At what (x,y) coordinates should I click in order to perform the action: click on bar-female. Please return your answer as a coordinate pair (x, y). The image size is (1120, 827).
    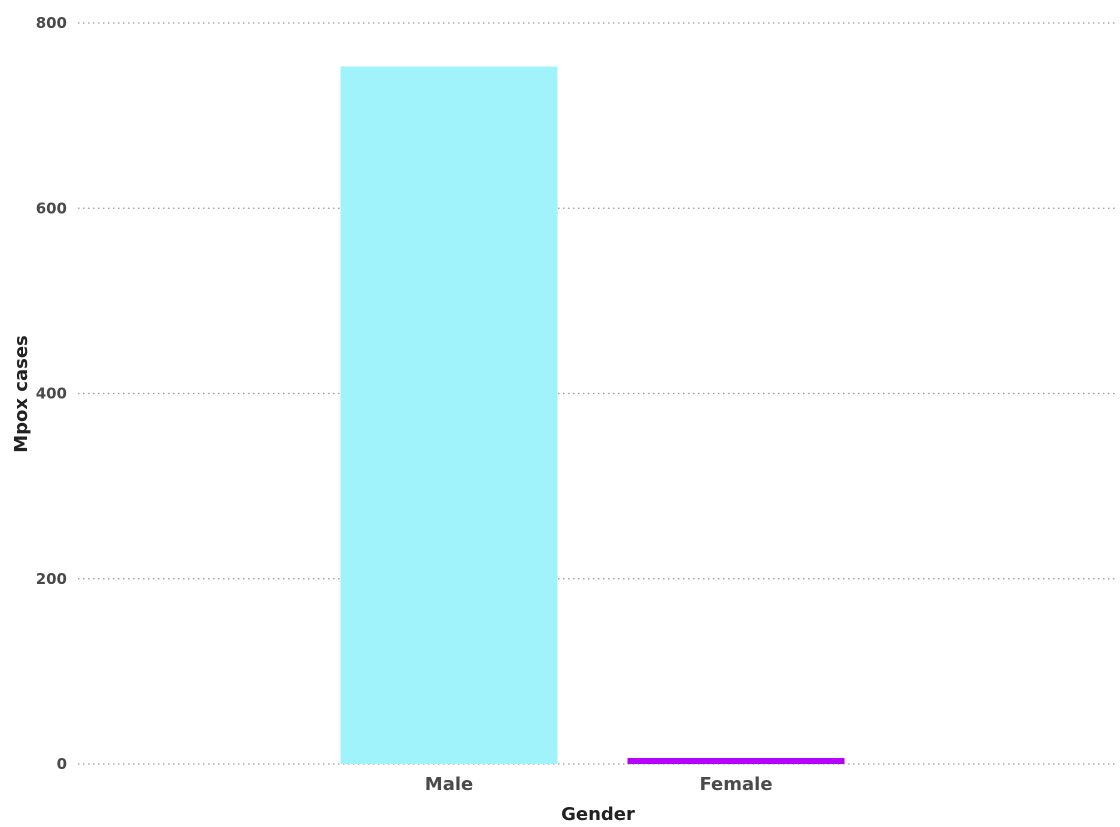
    Looking at the image, I should click on (736, 761).